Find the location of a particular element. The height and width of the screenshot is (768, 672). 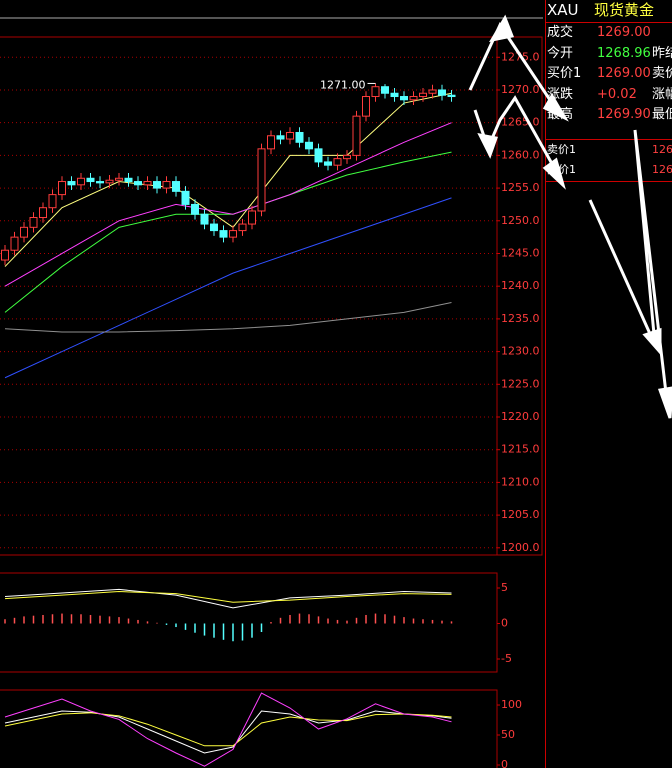

order-book: 卖价1 1269 买价1 1269 is located at coordinates (609, 160).